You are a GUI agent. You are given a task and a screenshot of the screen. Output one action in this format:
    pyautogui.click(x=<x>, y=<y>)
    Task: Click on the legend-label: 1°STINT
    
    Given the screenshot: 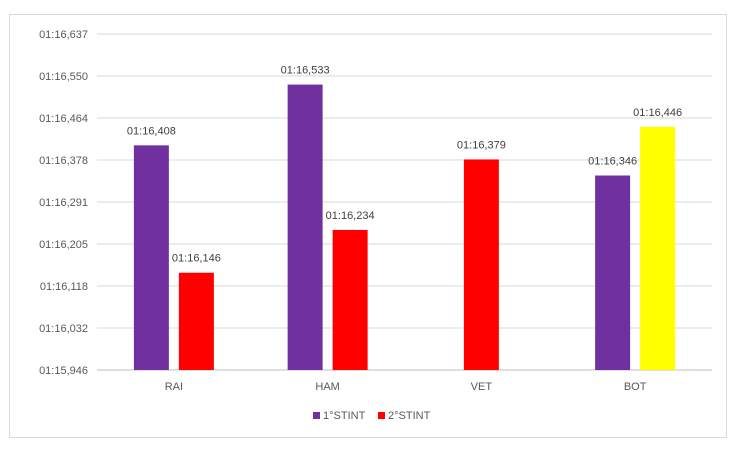 What is the action you would take?
    pyautogui.click(x=344, y=416)
    